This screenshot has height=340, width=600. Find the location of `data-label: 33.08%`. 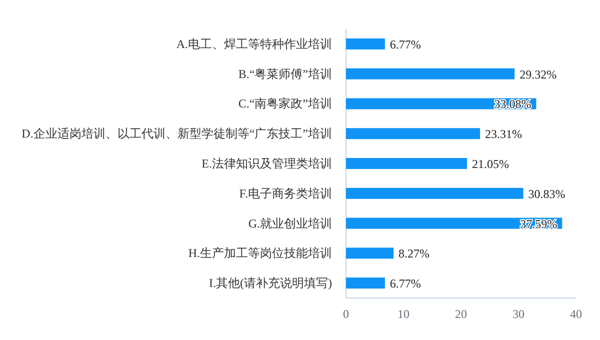

data-label: 33.08% is located at coordinates (513, 104).